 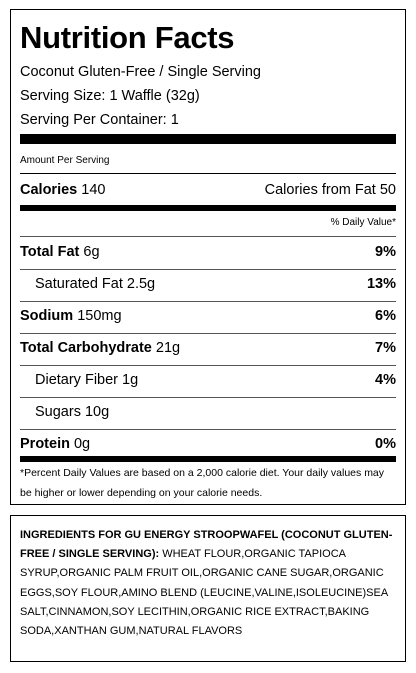 What do you see at coordinates (385, 444) in the screenshot?
I see `nutrient-dv: 0%` at bounding box center [385, 444].